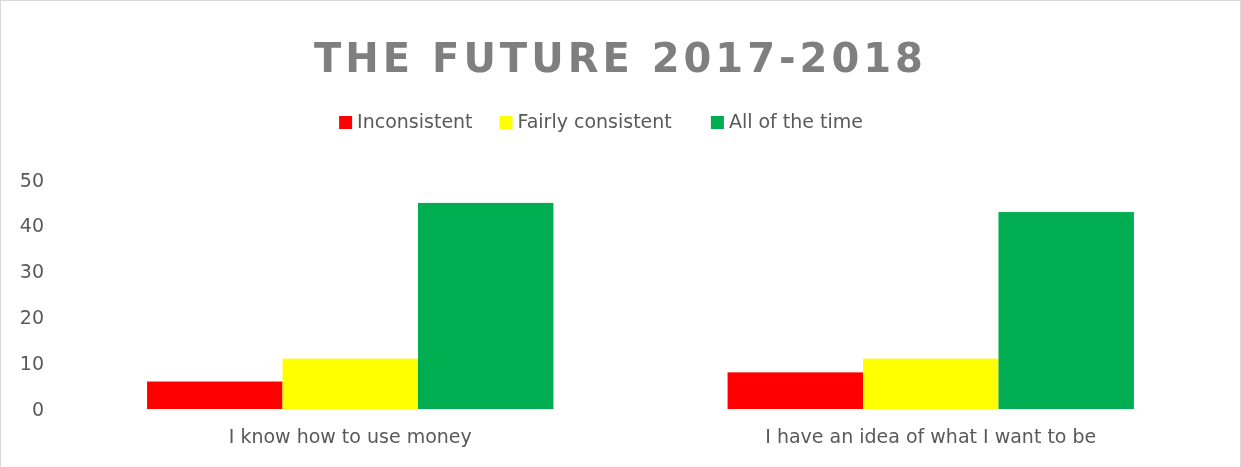  I want to click on legend-label: All of the time, so click(796, 121).